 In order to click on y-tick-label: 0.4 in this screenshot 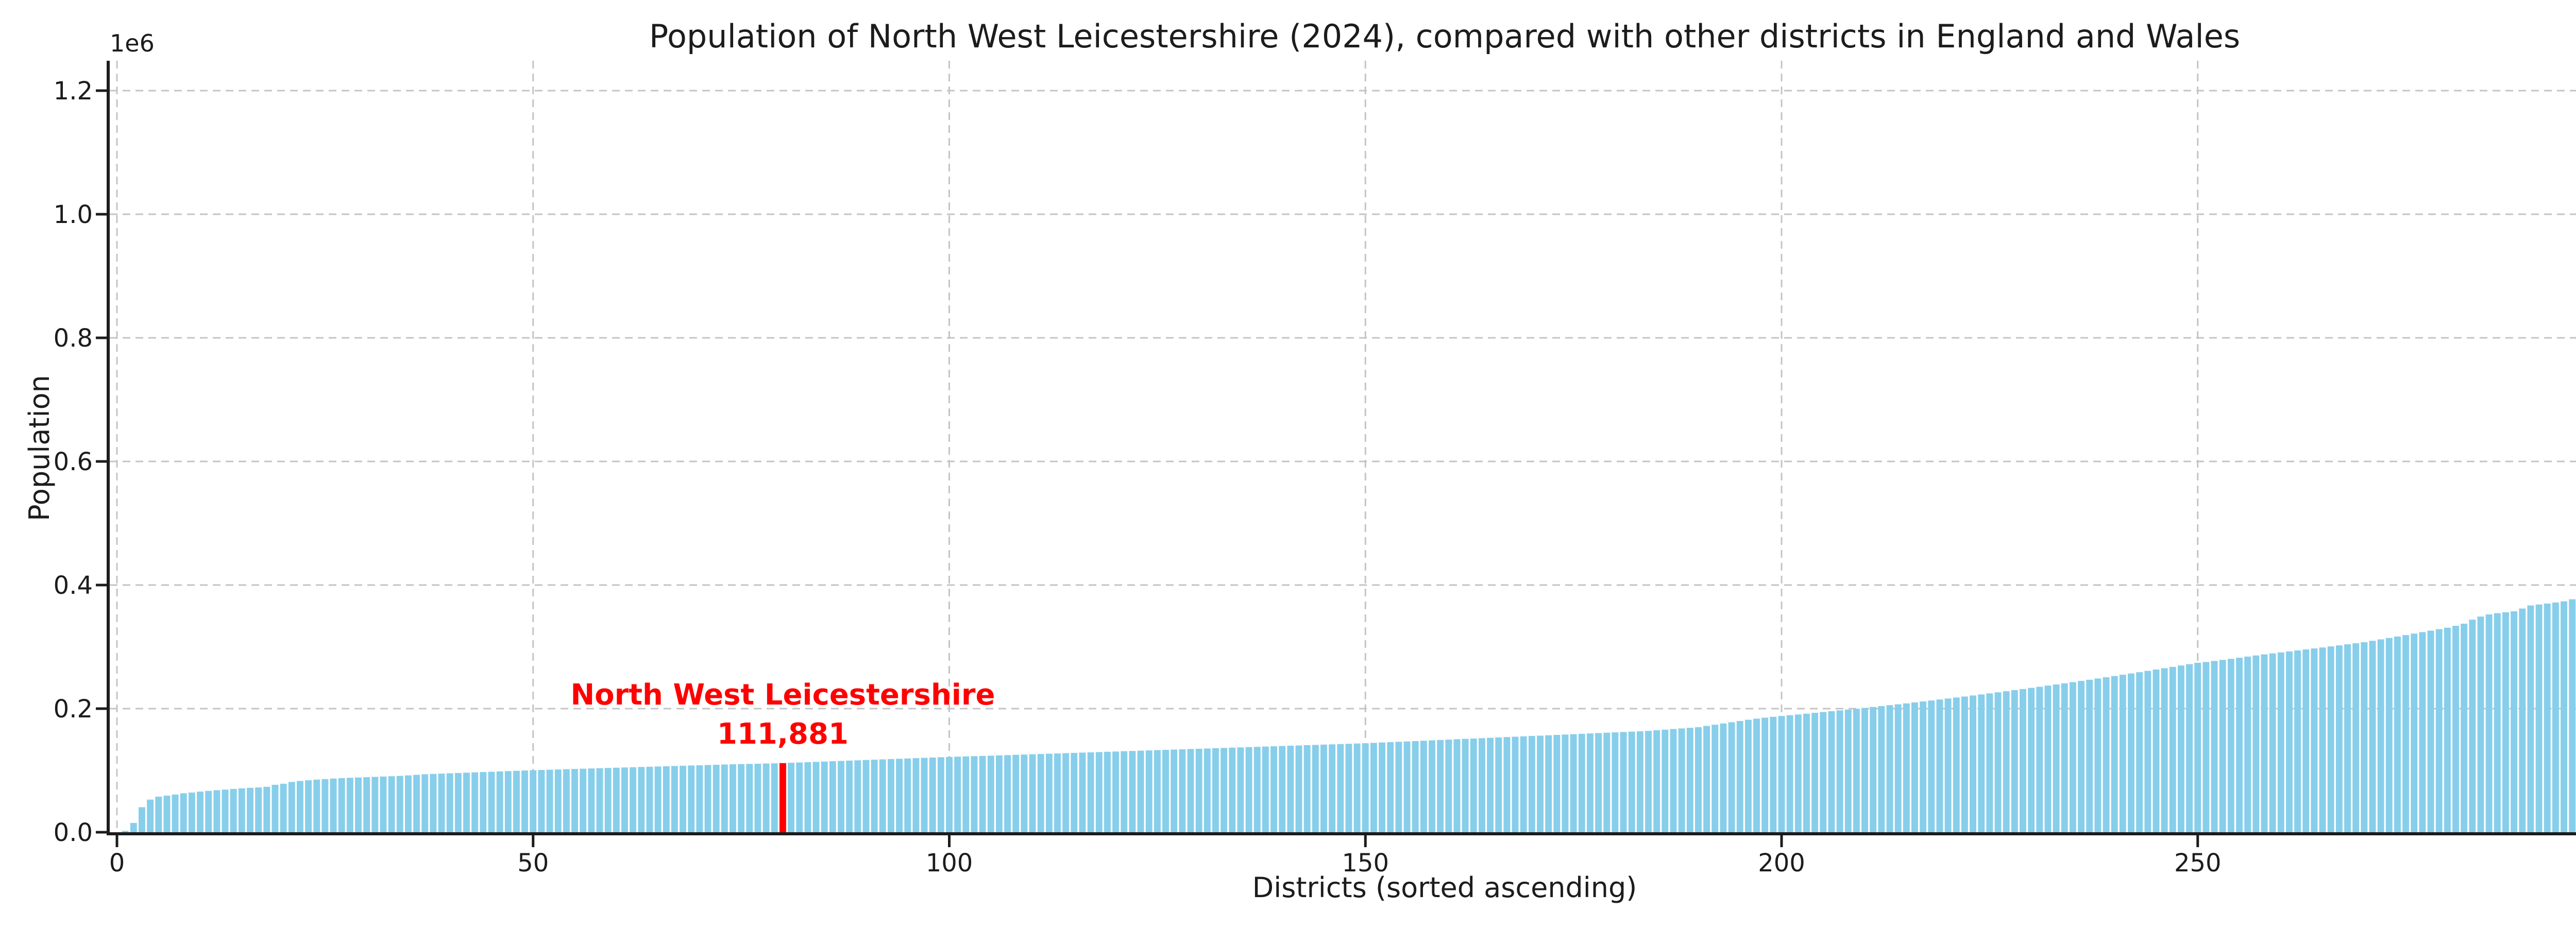, I will do `click(73, 585)`.